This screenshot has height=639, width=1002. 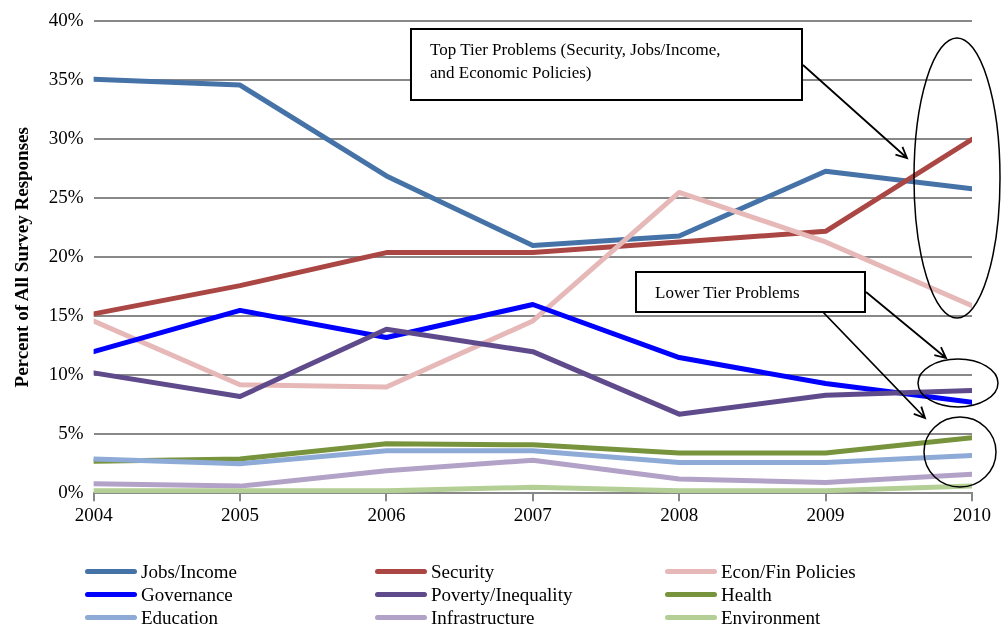 I want to click on callout-box: Top Tier Problems (Security, Jobs/Income, and Economic Policies), so click(x=606, y=64).